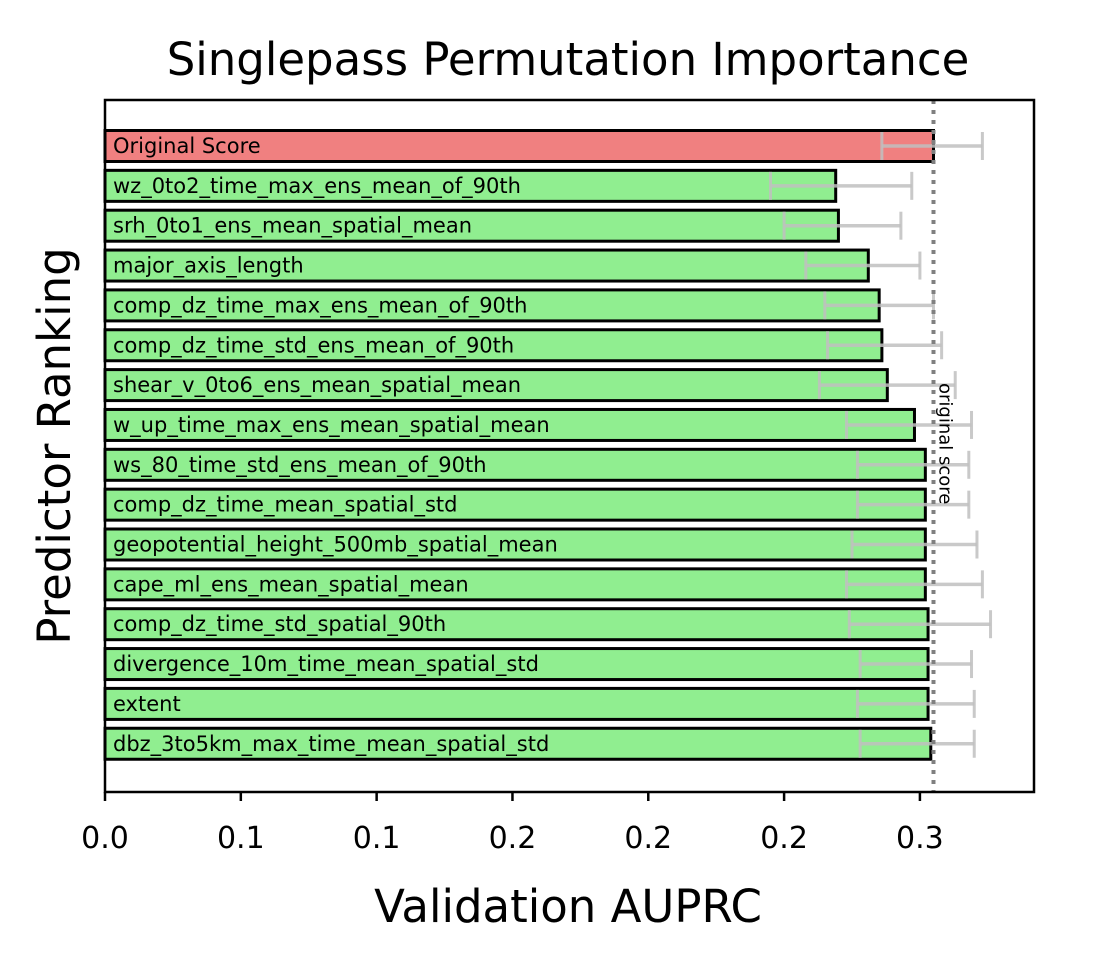  Describe the element at coordinates (317, 186) in the screenshot. I see `bar-label: wz_0to2_time_max_ens_mean_of_90th` at that location.